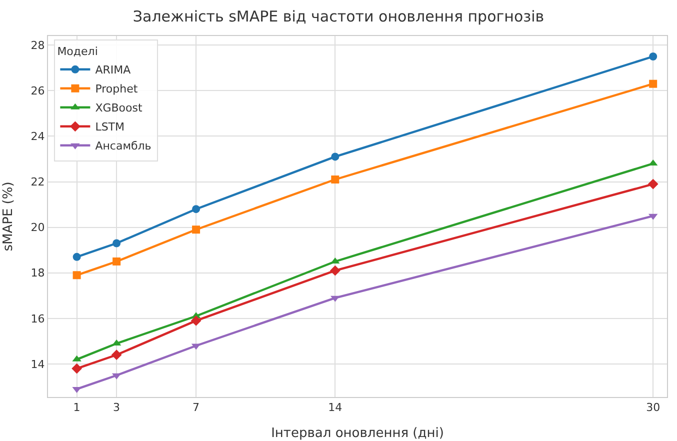 Image resolution: width=677 pixels, height=441 pixels. What do you see at coordinates (113, 70) in the screenshot?
I see `legend-label: ARIMA` at bounding box center [113, 70].